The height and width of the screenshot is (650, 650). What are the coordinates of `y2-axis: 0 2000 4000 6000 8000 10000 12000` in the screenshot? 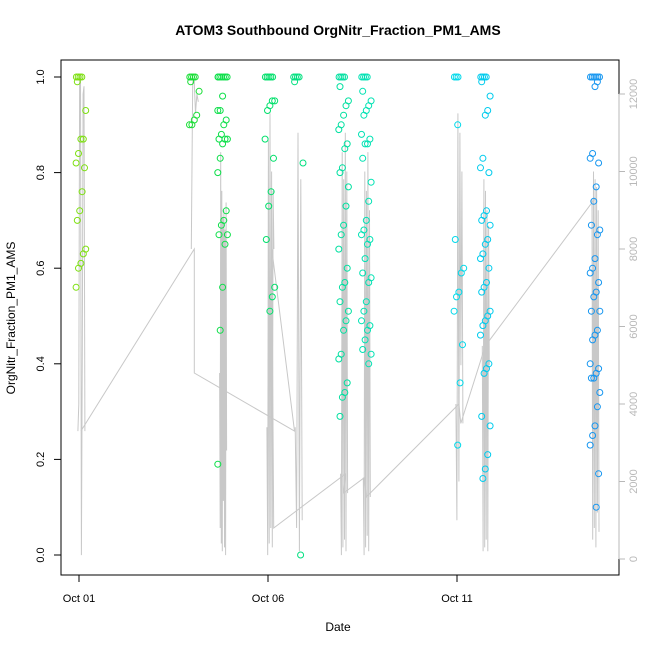 It's located at (629, 320).